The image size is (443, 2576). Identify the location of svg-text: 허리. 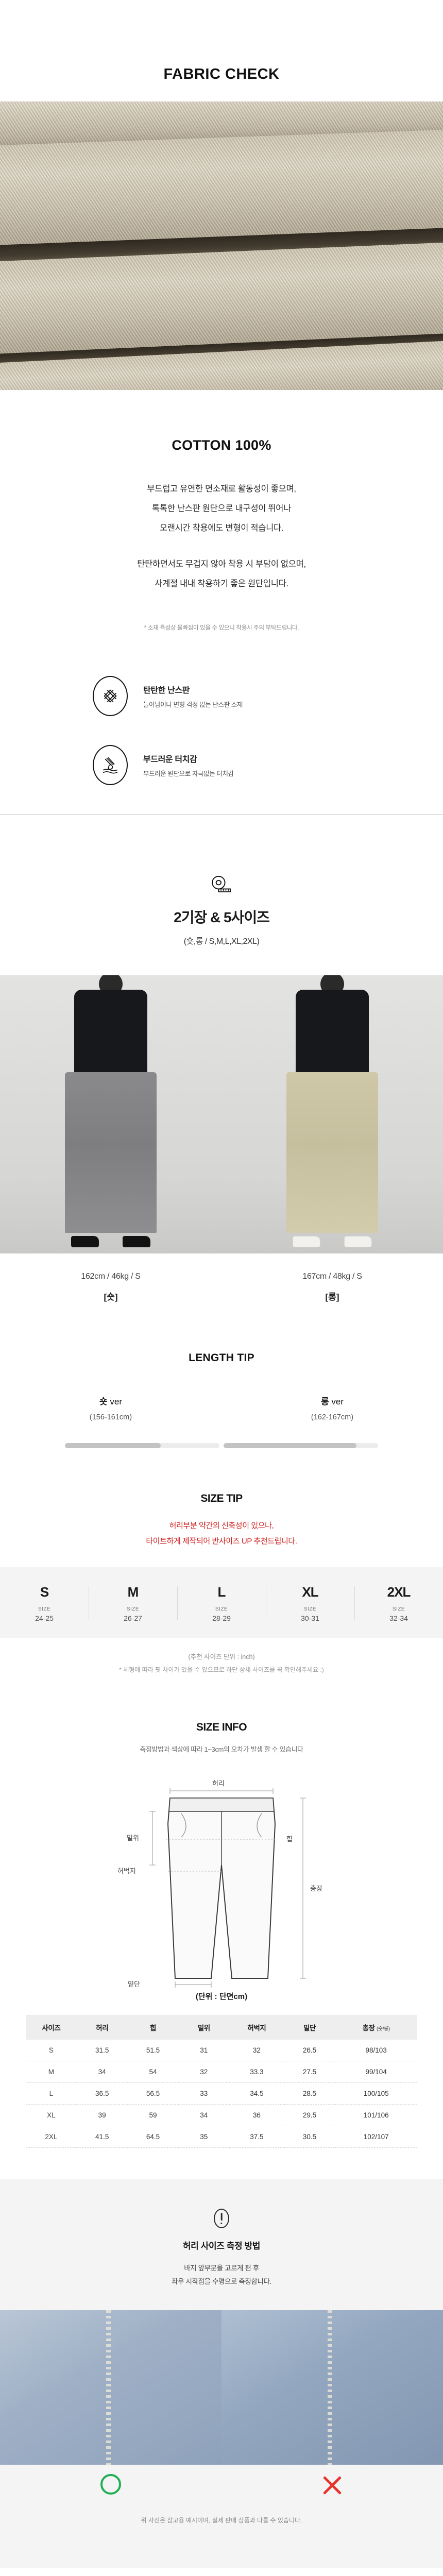
(218, 1783).